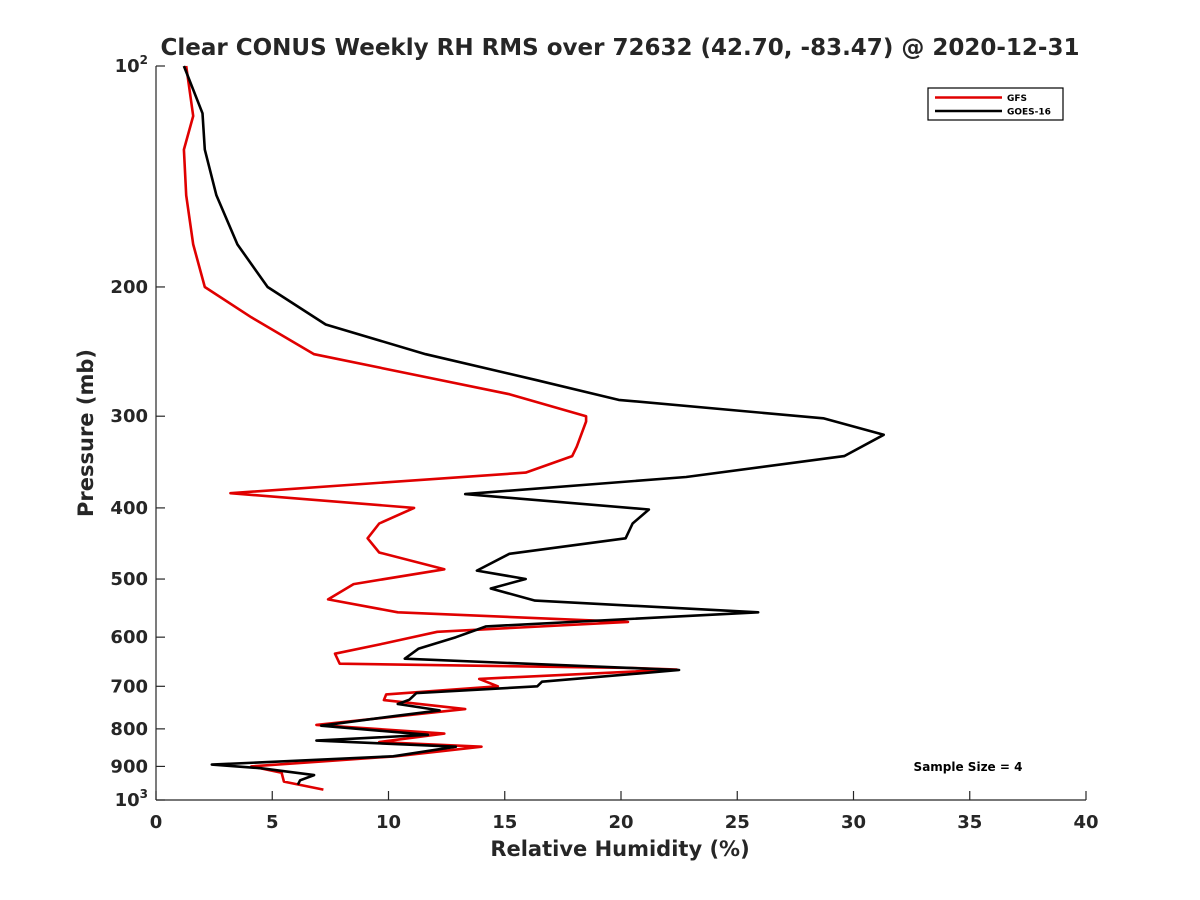 The width and height of the screenshot is (1200, 900). I want to click on y-tick-label: 200, so click(129, 287).